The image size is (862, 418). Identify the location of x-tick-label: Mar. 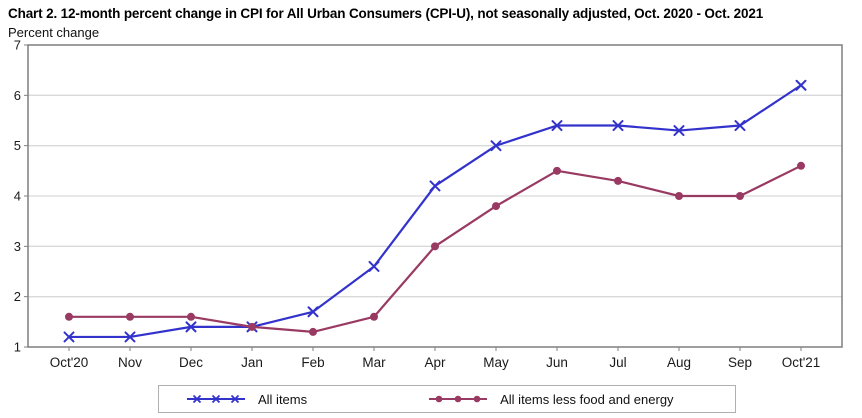
(374, 362).